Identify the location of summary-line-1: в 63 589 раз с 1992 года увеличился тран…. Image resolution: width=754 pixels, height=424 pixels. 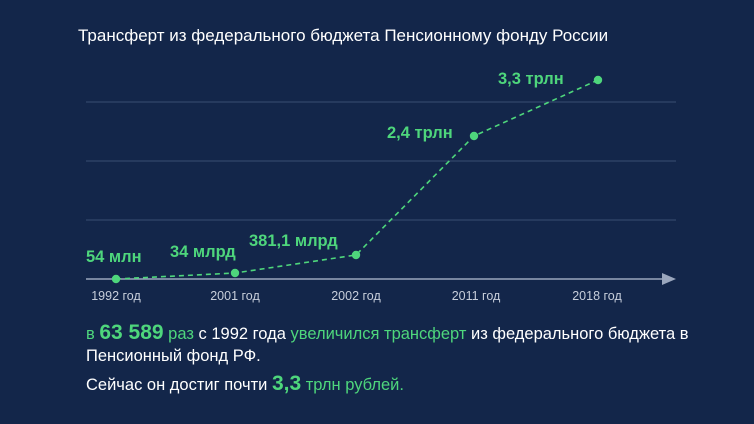
(406, 344).